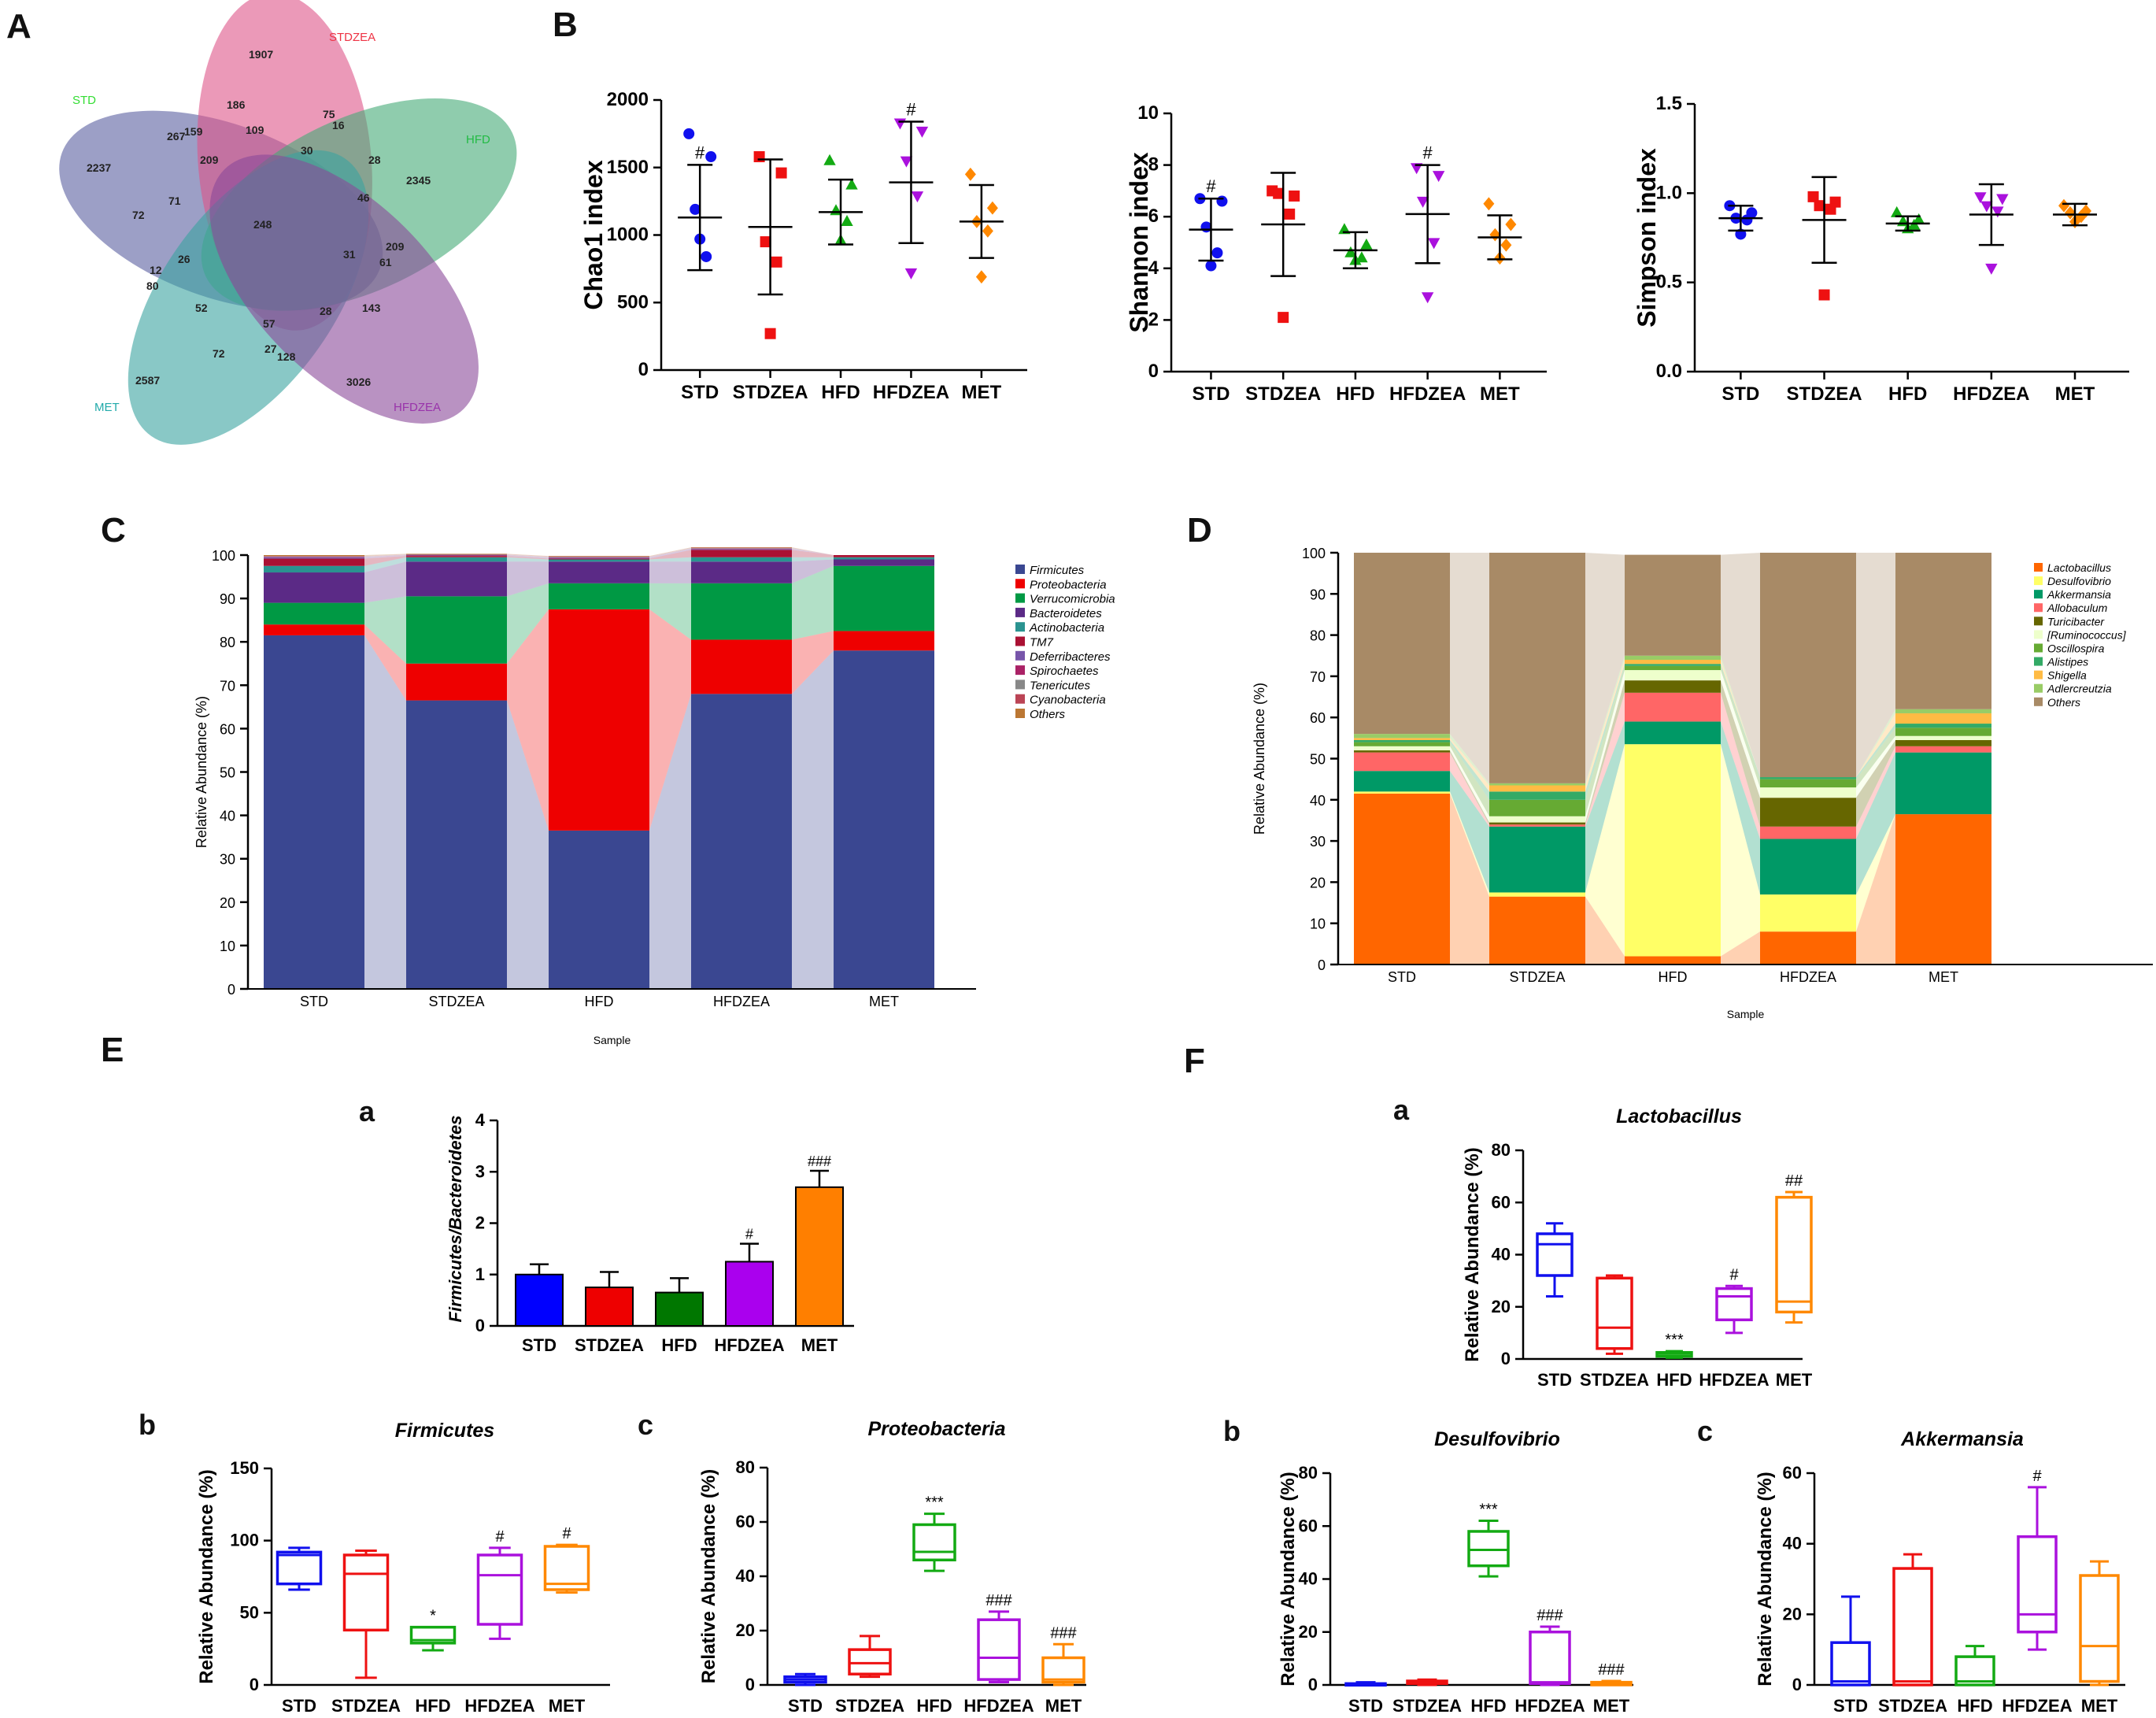 The width and height of the screenshot is (2156, 1718). Describe the element at coordinates (1060, 685) in the screenshot. I see `legend-label: Tenericutes` at that location.